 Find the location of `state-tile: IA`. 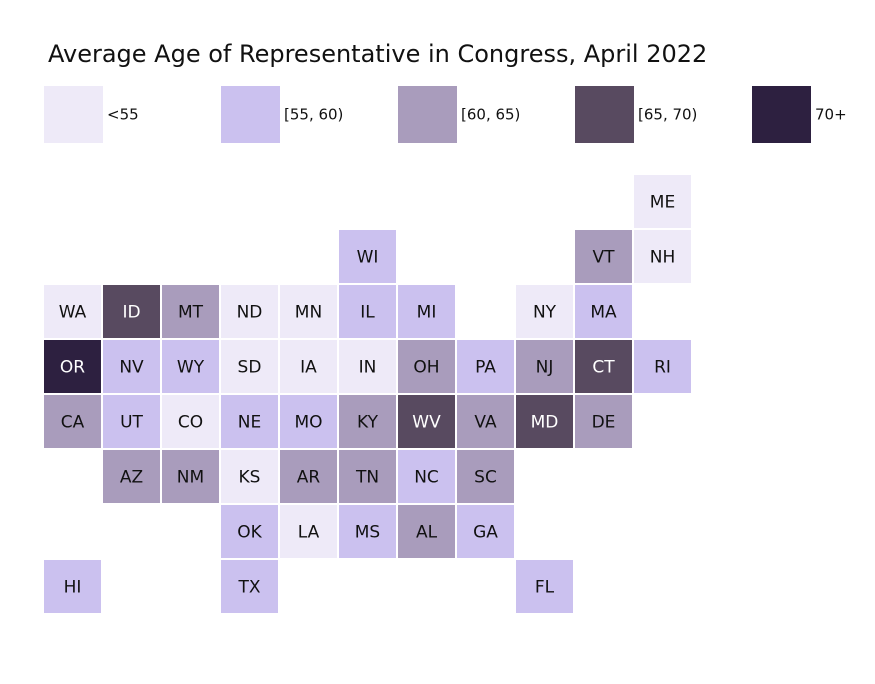

state-tile: IA is located at coordinates (308, 366).